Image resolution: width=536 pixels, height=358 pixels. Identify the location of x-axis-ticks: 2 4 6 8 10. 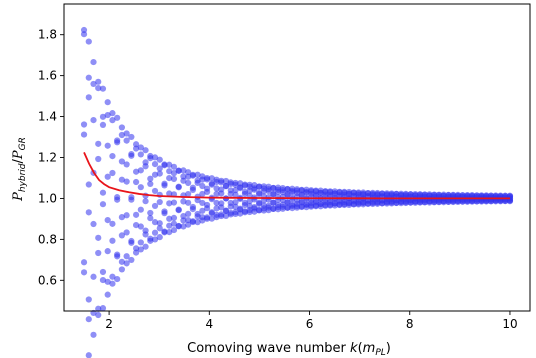
(311, 321).